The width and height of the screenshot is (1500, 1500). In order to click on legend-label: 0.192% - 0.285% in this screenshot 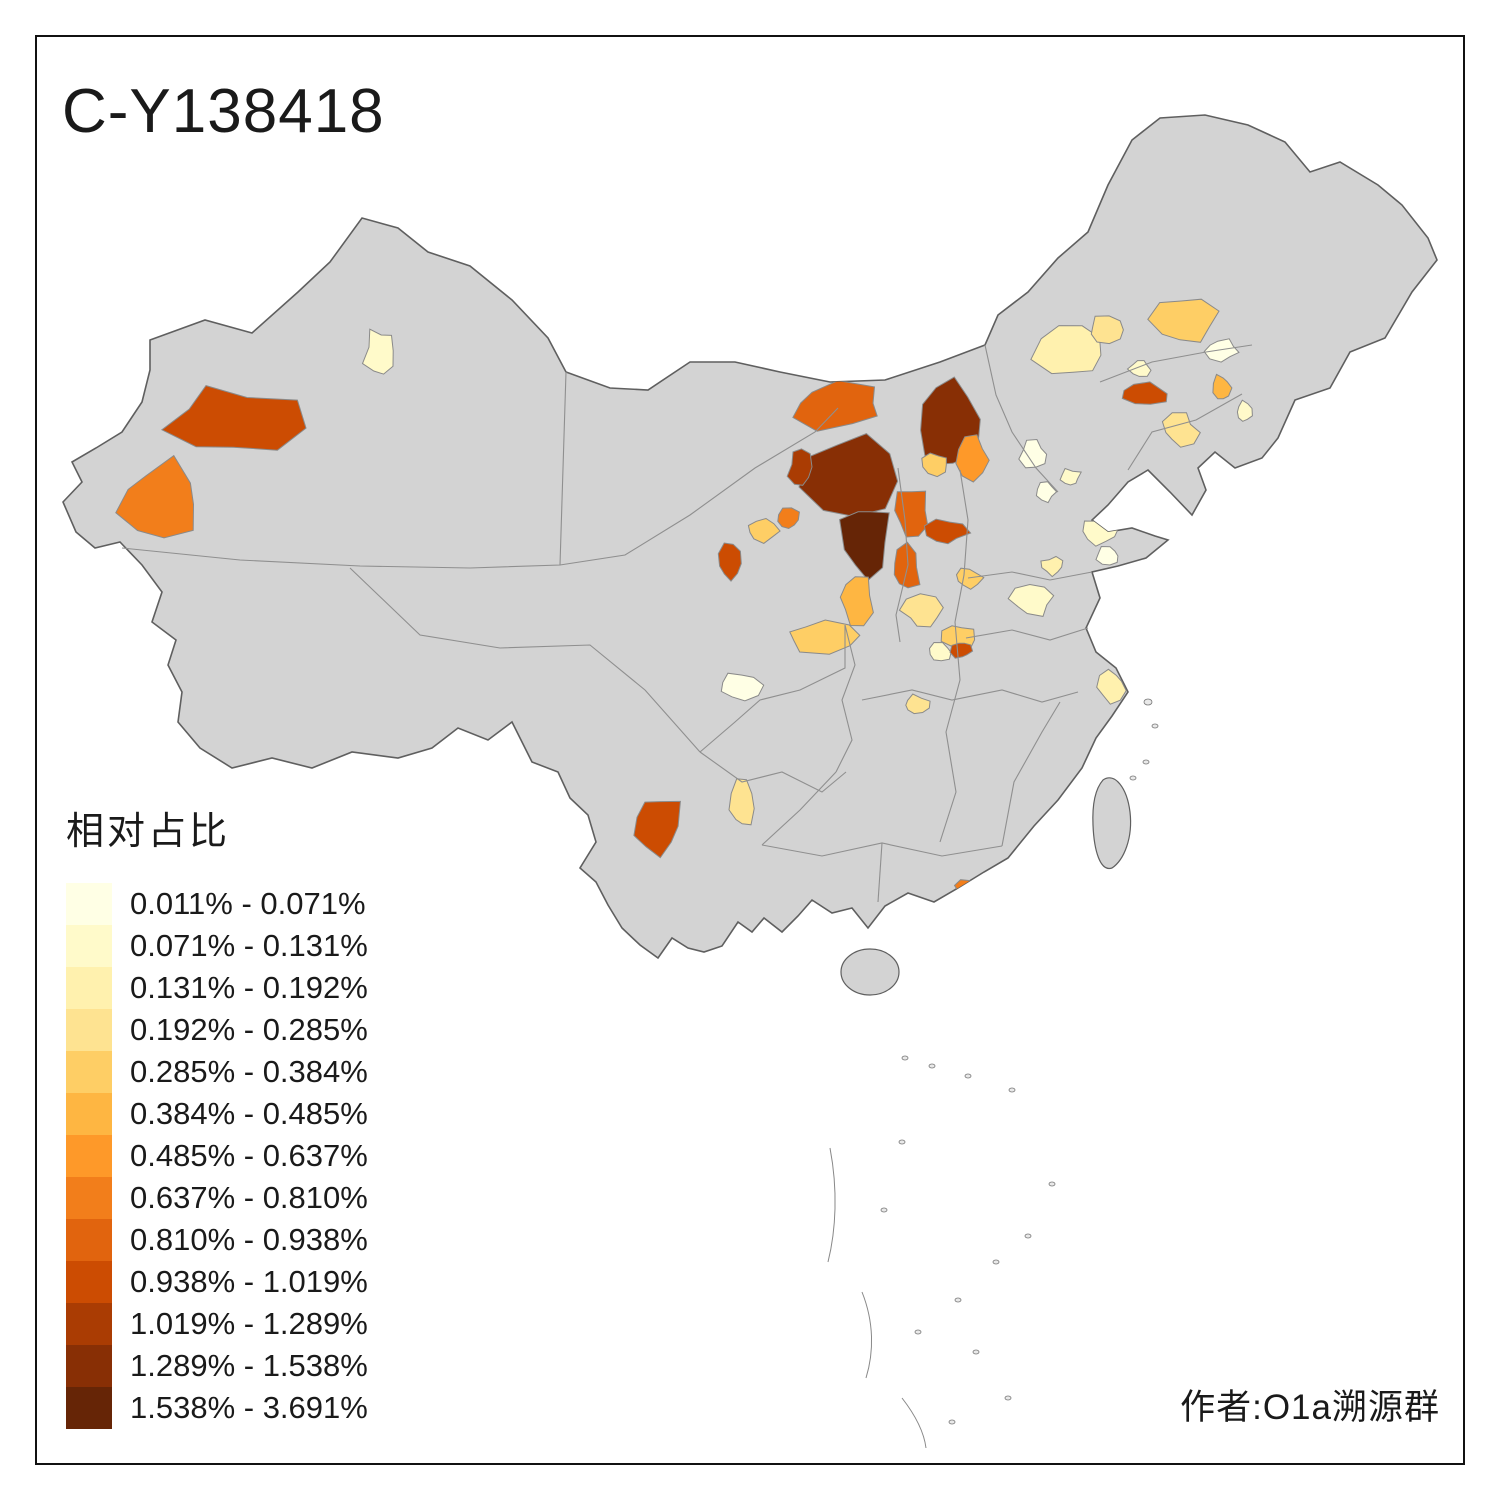, I will do `click(249, 1029)`.